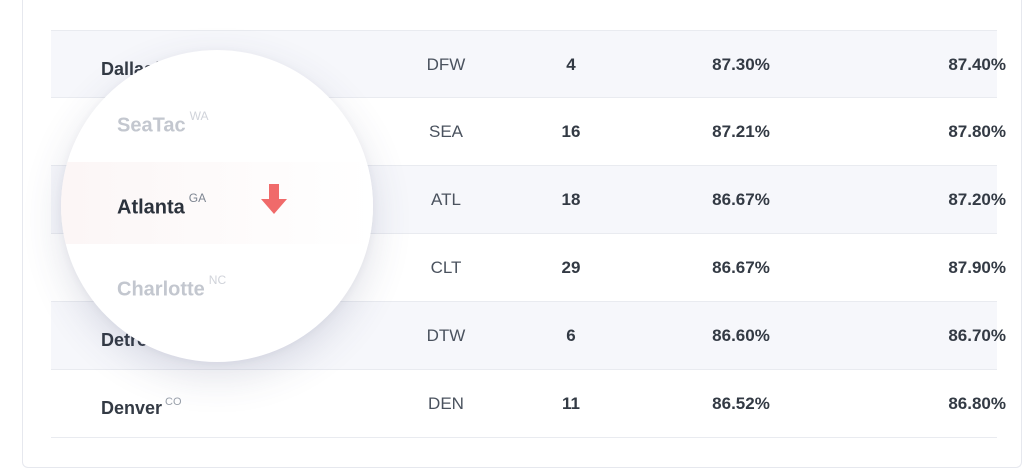 The height and width of the screenshot is (470, 1024). Describe the element at coordinates (571, 403) in the screenshot. I see `rank-value: 11` at that location.